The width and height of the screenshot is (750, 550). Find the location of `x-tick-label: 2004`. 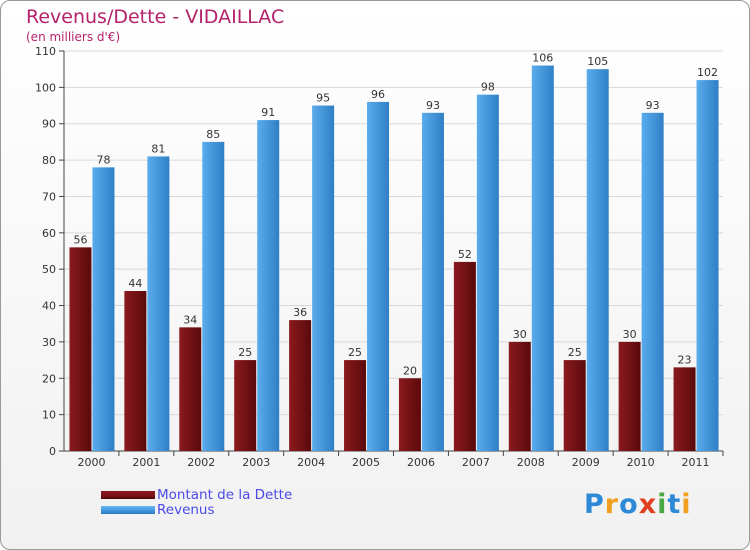

x-tick-label: 2004 is located at coordinates (311, 462).